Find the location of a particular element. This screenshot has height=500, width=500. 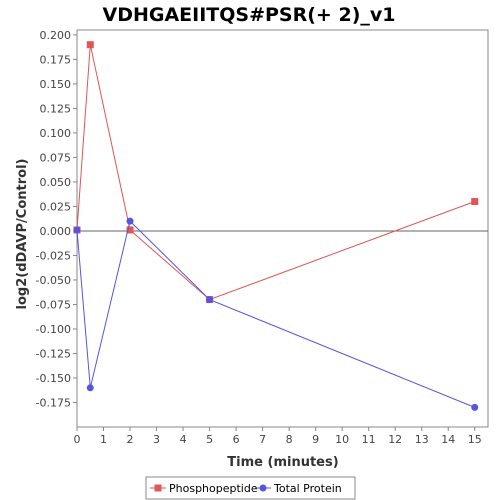

y-tick-label: 0.125 is located at coordinates (56, 108).